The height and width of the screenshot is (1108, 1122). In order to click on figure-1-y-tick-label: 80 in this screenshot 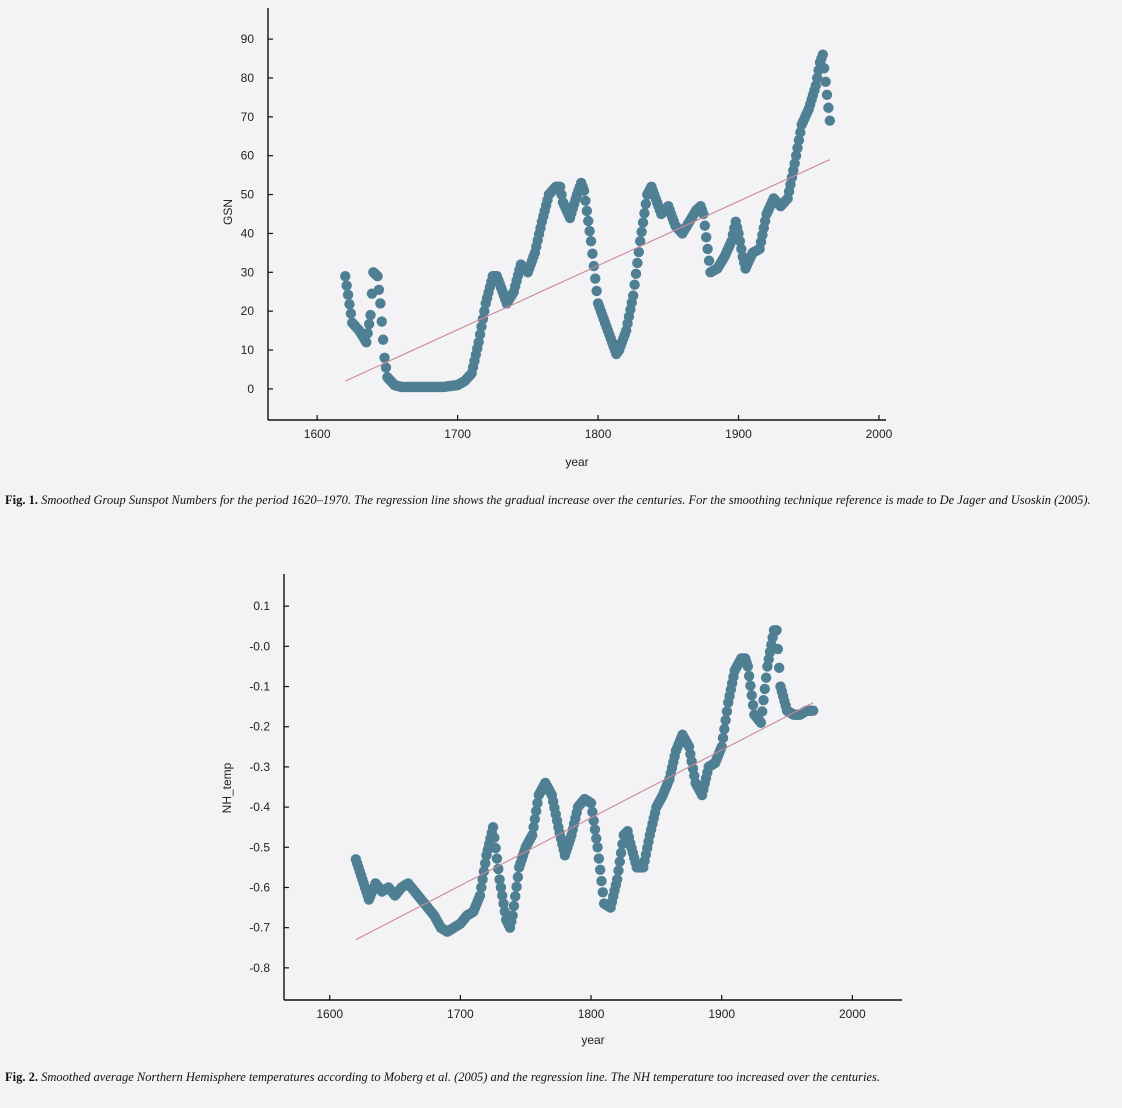, I will do `click(248, 78)`.